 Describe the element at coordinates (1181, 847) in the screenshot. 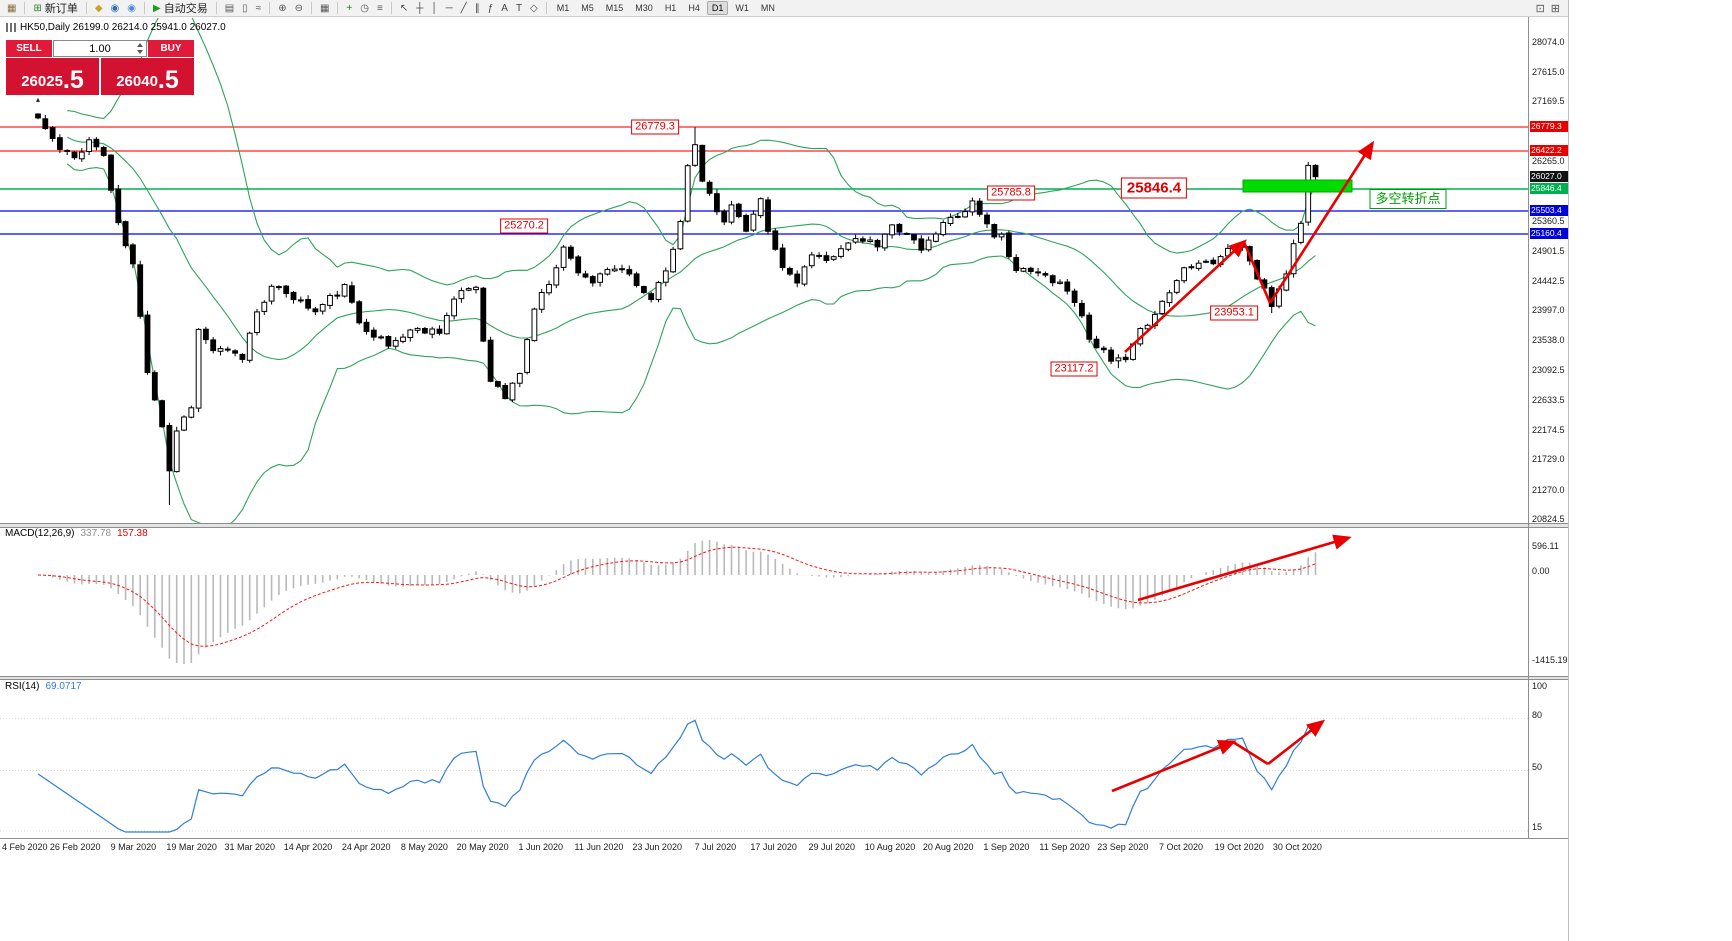

I see `date-axis-label: 7 Oct 2020` at that location.